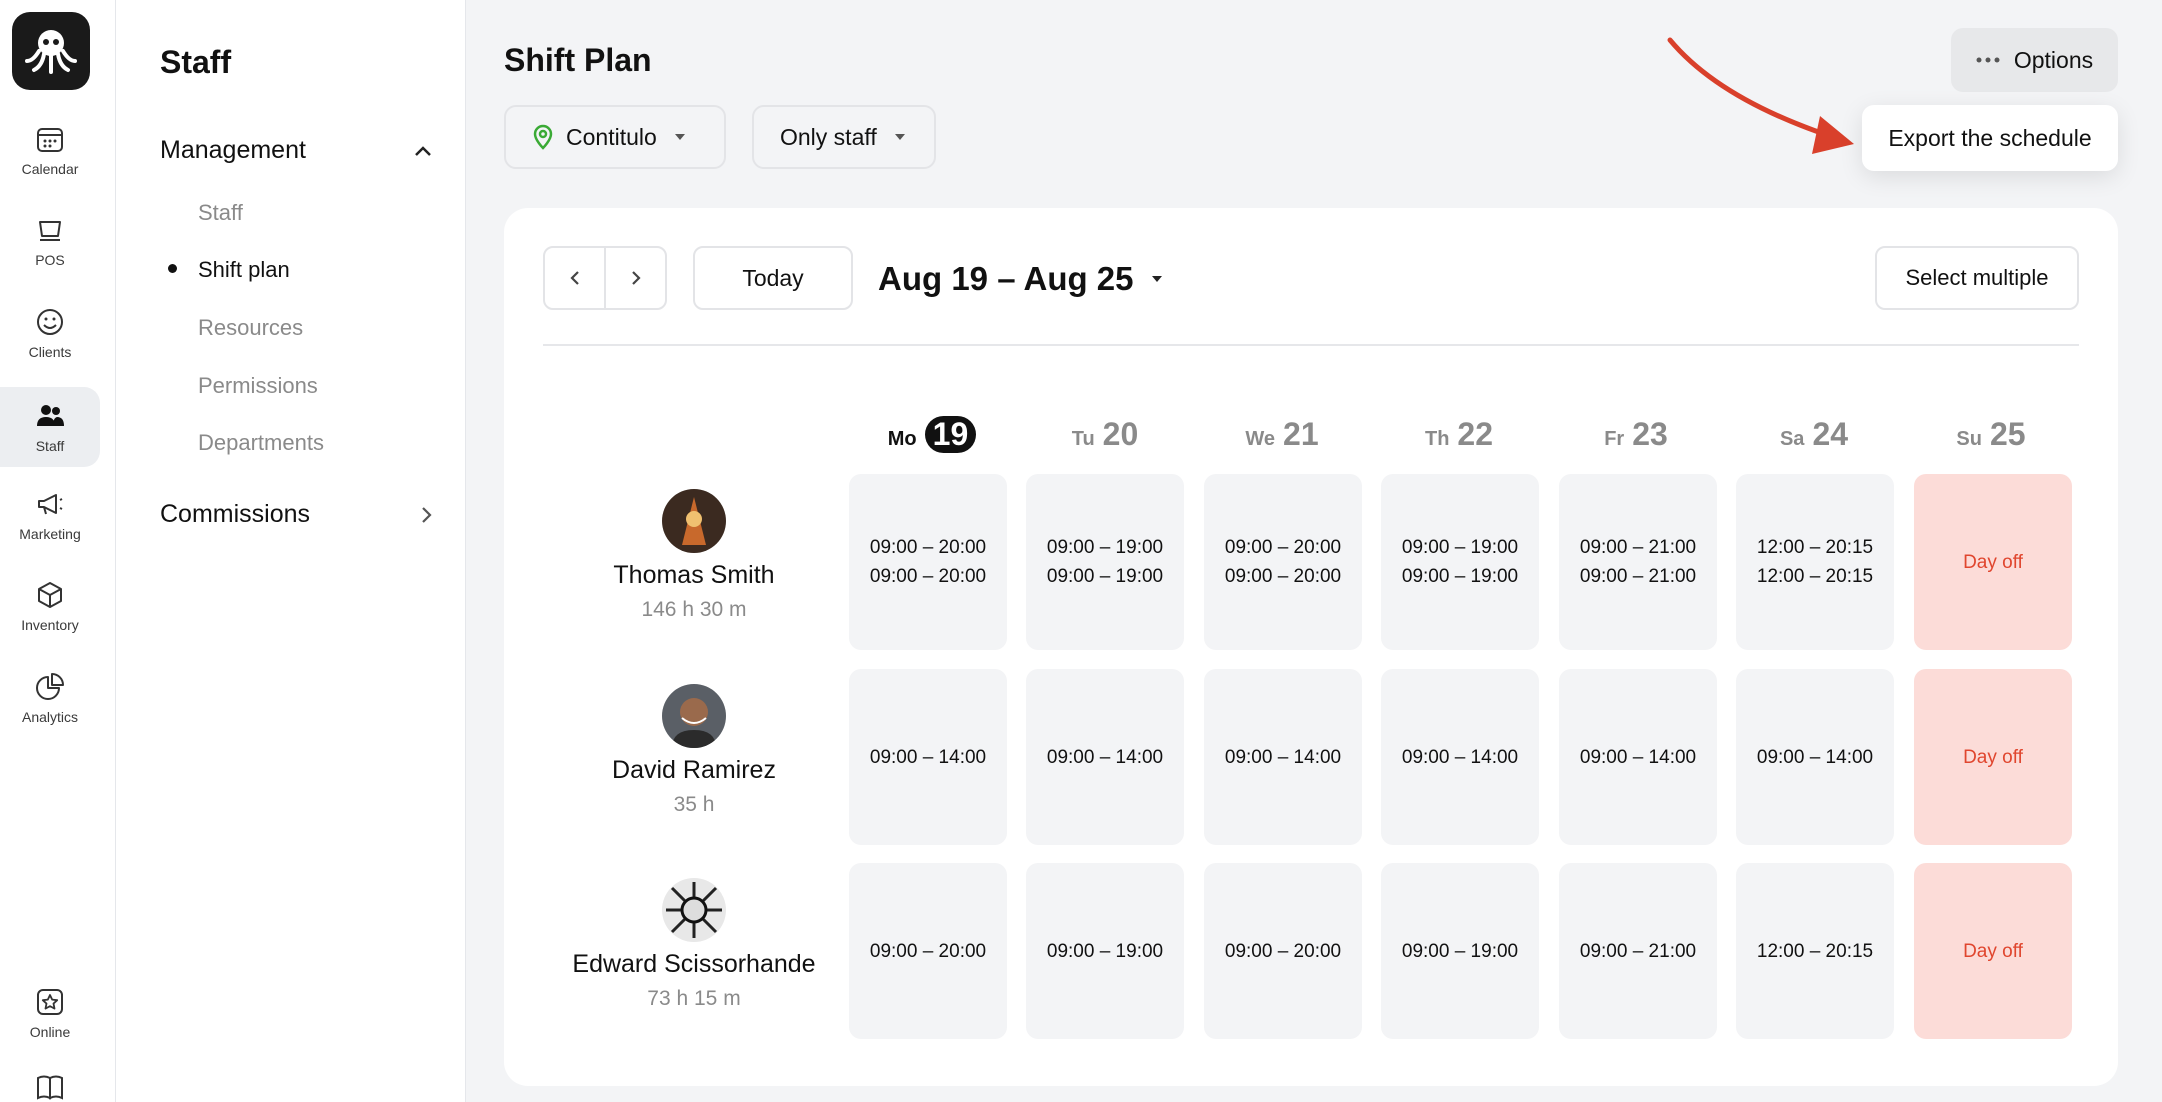 The height and width of the screenshot is (1102, 2162). What do you see at coordinates (296, 514) in the screenshot?
I see `commissions-section-toggle: Commissions` at bounding box center [296, 514].